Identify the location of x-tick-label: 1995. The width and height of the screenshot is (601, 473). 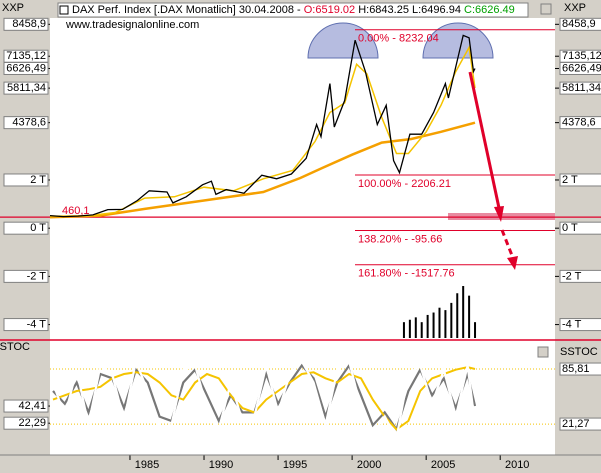
(295, 465).